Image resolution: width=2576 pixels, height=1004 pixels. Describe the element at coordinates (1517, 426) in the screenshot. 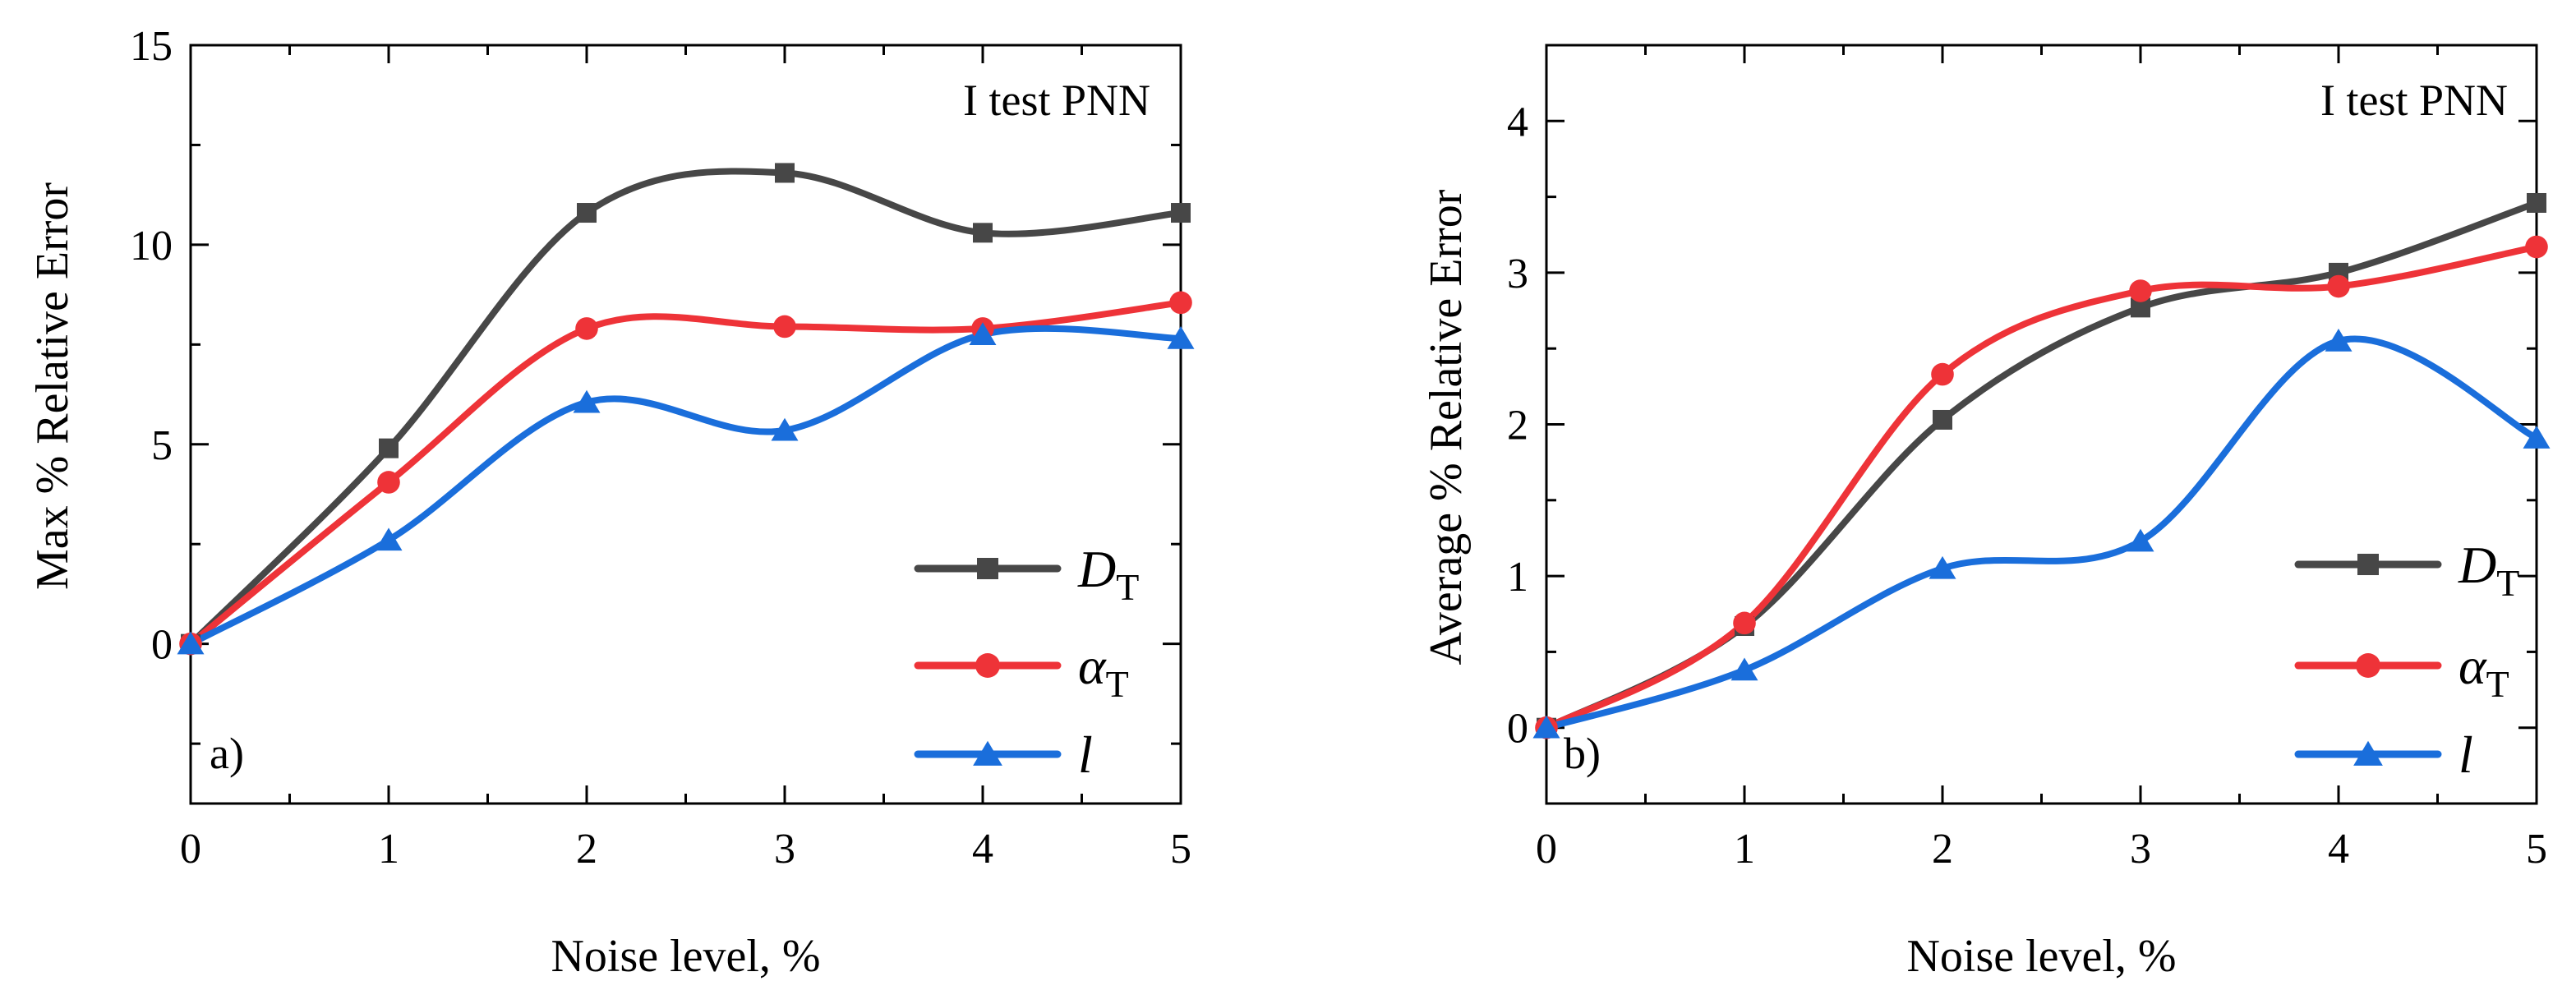

I see `y-tick-label: 2` at that location.